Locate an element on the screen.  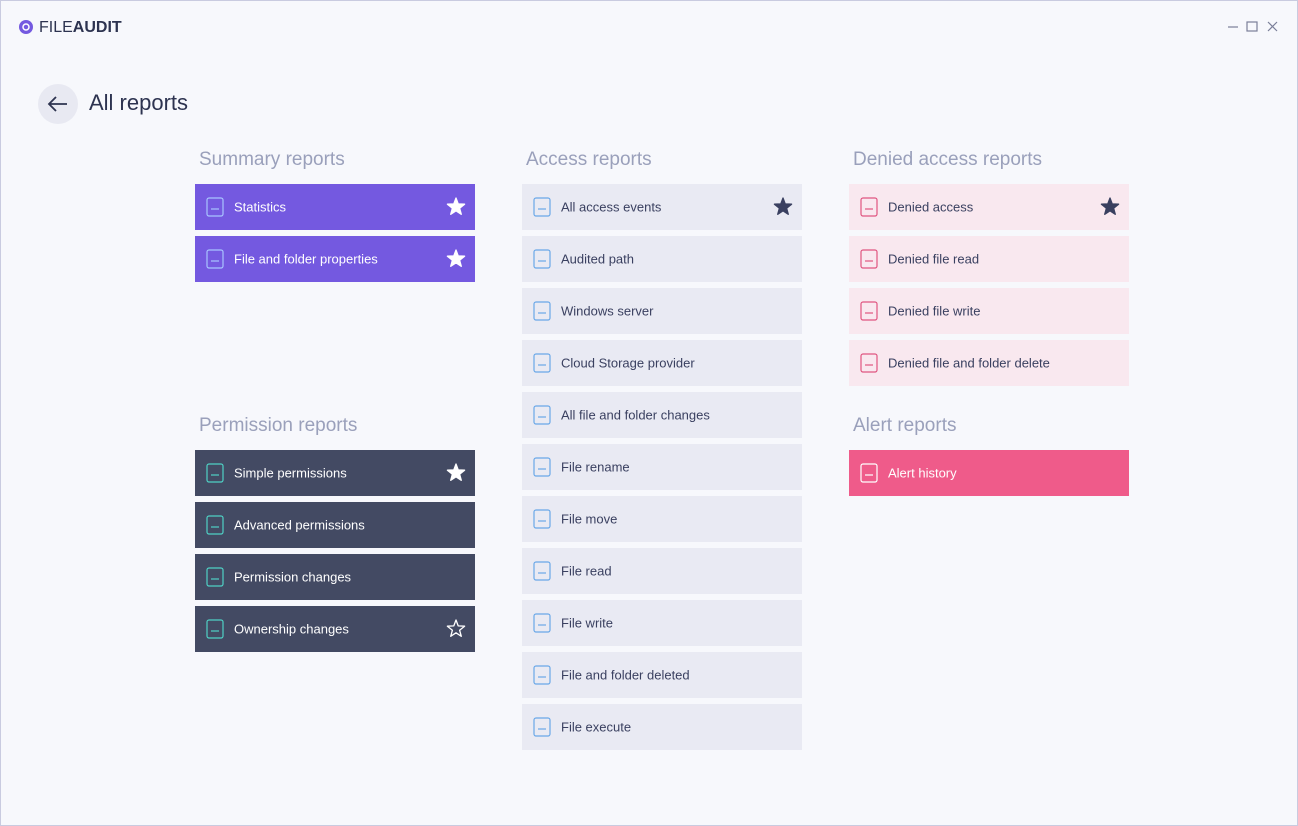
report-item: Denied file write is located at coordinates (989, 311).